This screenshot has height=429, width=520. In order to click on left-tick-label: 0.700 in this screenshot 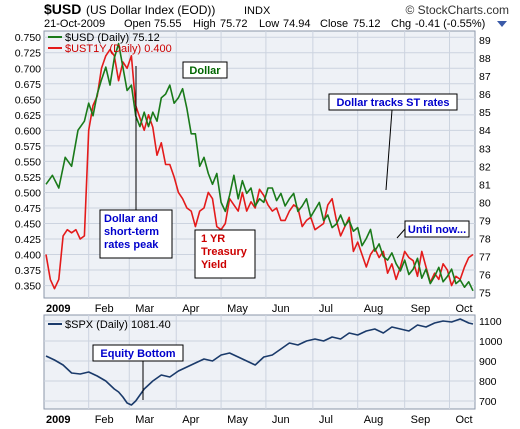, I will do `click(28, 69)`.